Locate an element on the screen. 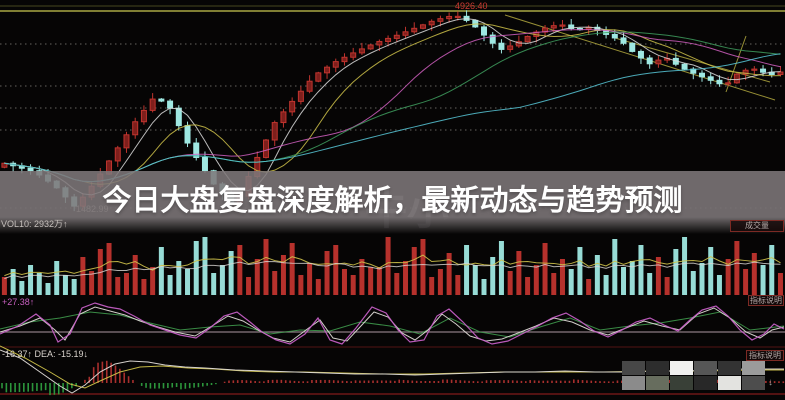 The image size is (785, 400). high-price-label: 4926.40 is located at coordinates (471, 6).